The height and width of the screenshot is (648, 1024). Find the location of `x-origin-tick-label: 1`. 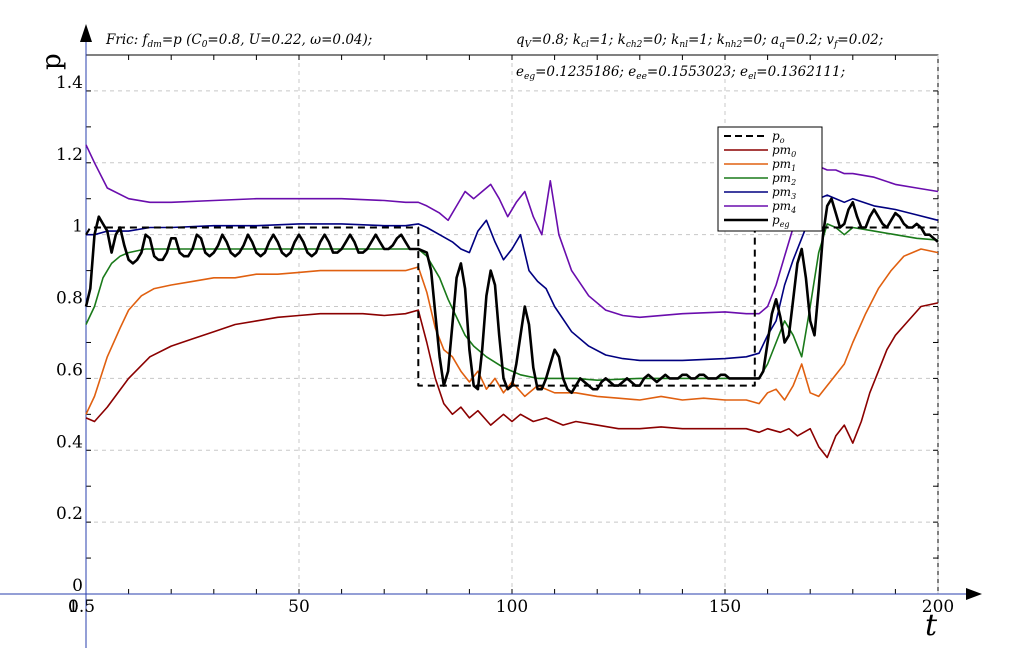

x-origin-tick-label: 1 is located at coordinates (73, 607).